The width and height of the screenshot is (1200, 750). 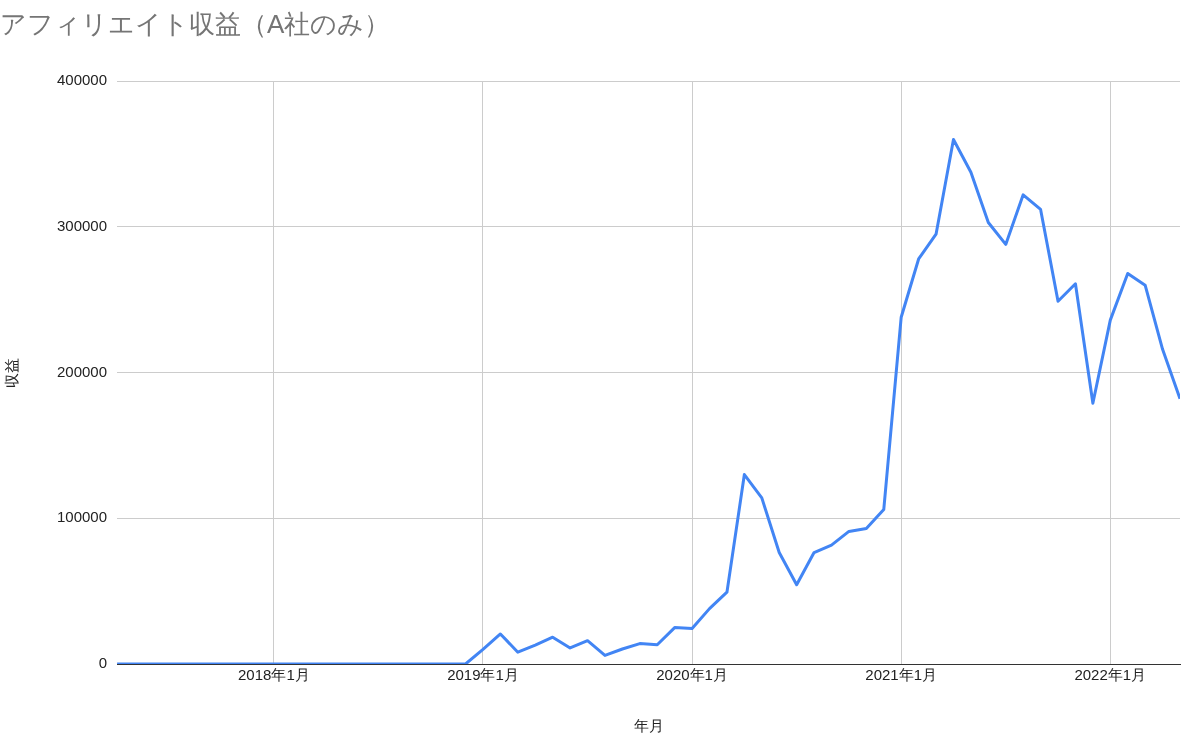 I want to click on y-tick-label: 300000, so click(x=82, y=226).